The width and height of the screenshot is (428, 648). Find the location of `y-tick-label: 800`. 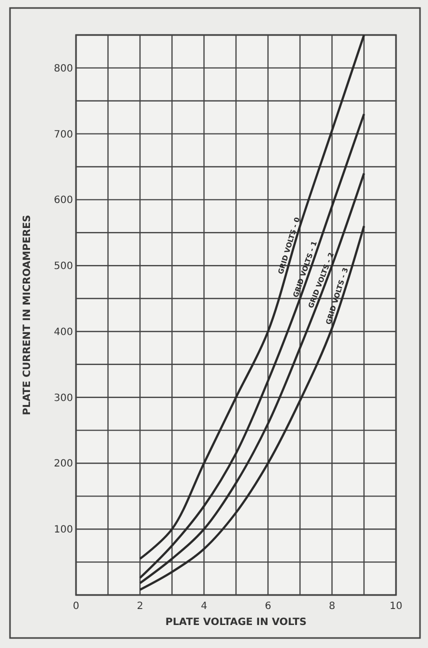

y-tick-label: 800 is located at coordinates (63, 68).